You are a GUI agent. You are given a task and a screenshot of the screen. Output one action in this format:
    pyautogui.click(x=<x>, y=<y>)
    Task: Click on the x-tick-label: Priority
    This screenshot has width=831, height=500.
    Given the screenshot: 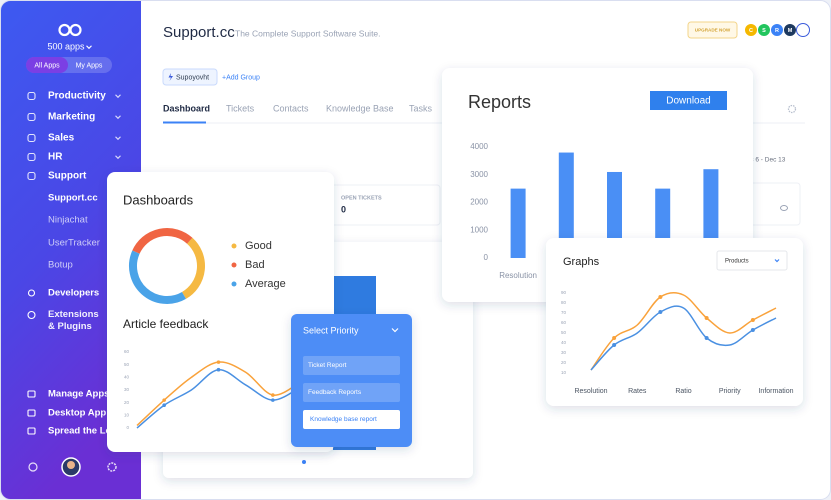 What is the action you would take?
    pyautogui.click(x=730, y=391)
    